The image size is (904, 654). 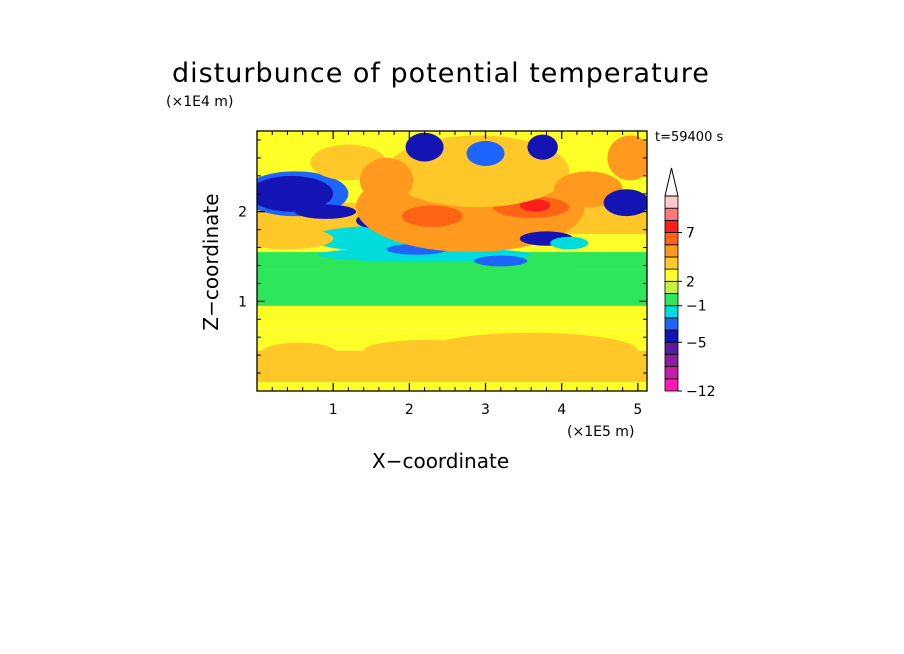 I want to click on colorbar-label: 2, so click(x=690, y=282).